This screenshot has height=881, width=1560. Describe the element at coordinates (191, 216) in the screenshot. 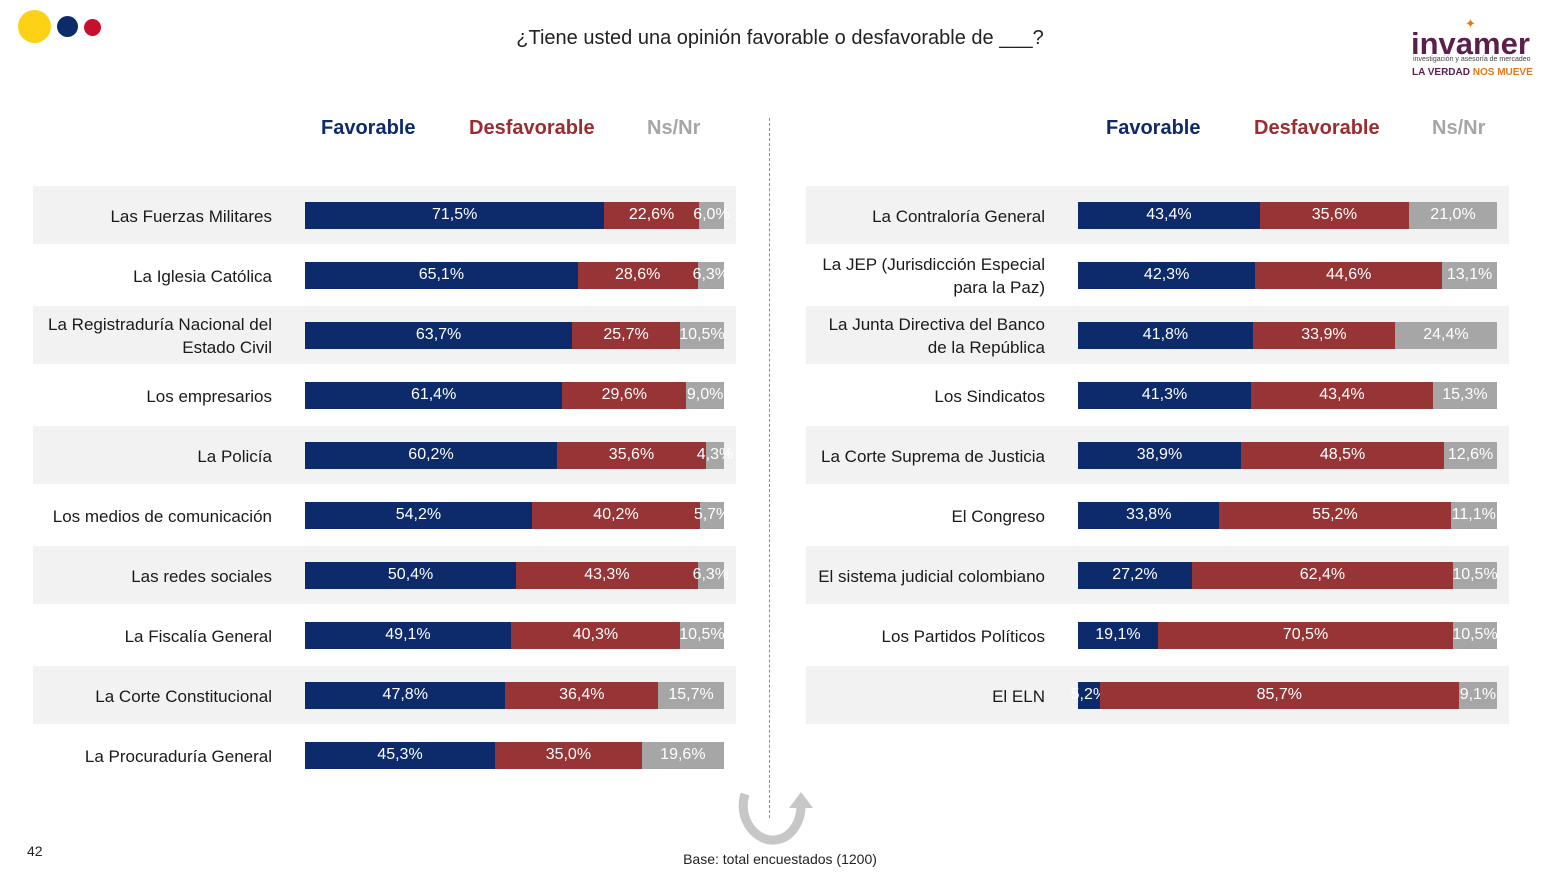

I see `category-label: Las Fuerzas Militares` at that location.